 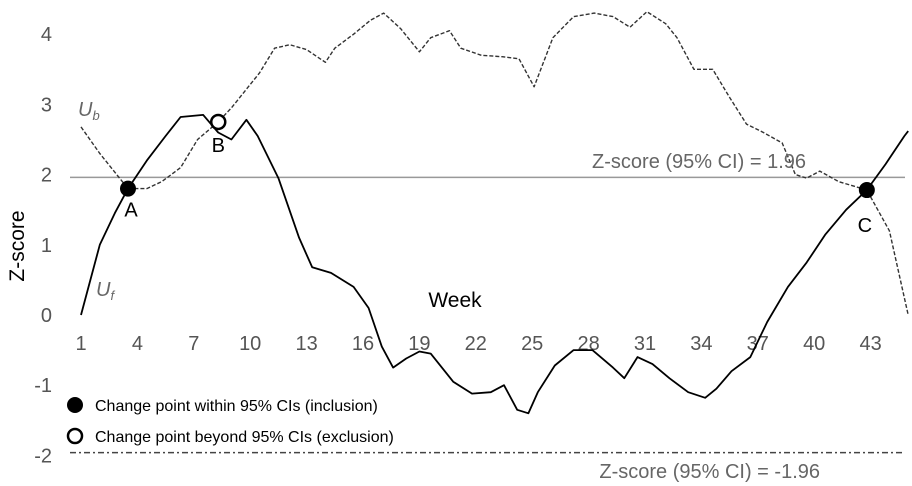 What do you see at coordinates (532, 344) in the screenshot?
I see `x-tick-label: 25` at bounding box center [532, 344].